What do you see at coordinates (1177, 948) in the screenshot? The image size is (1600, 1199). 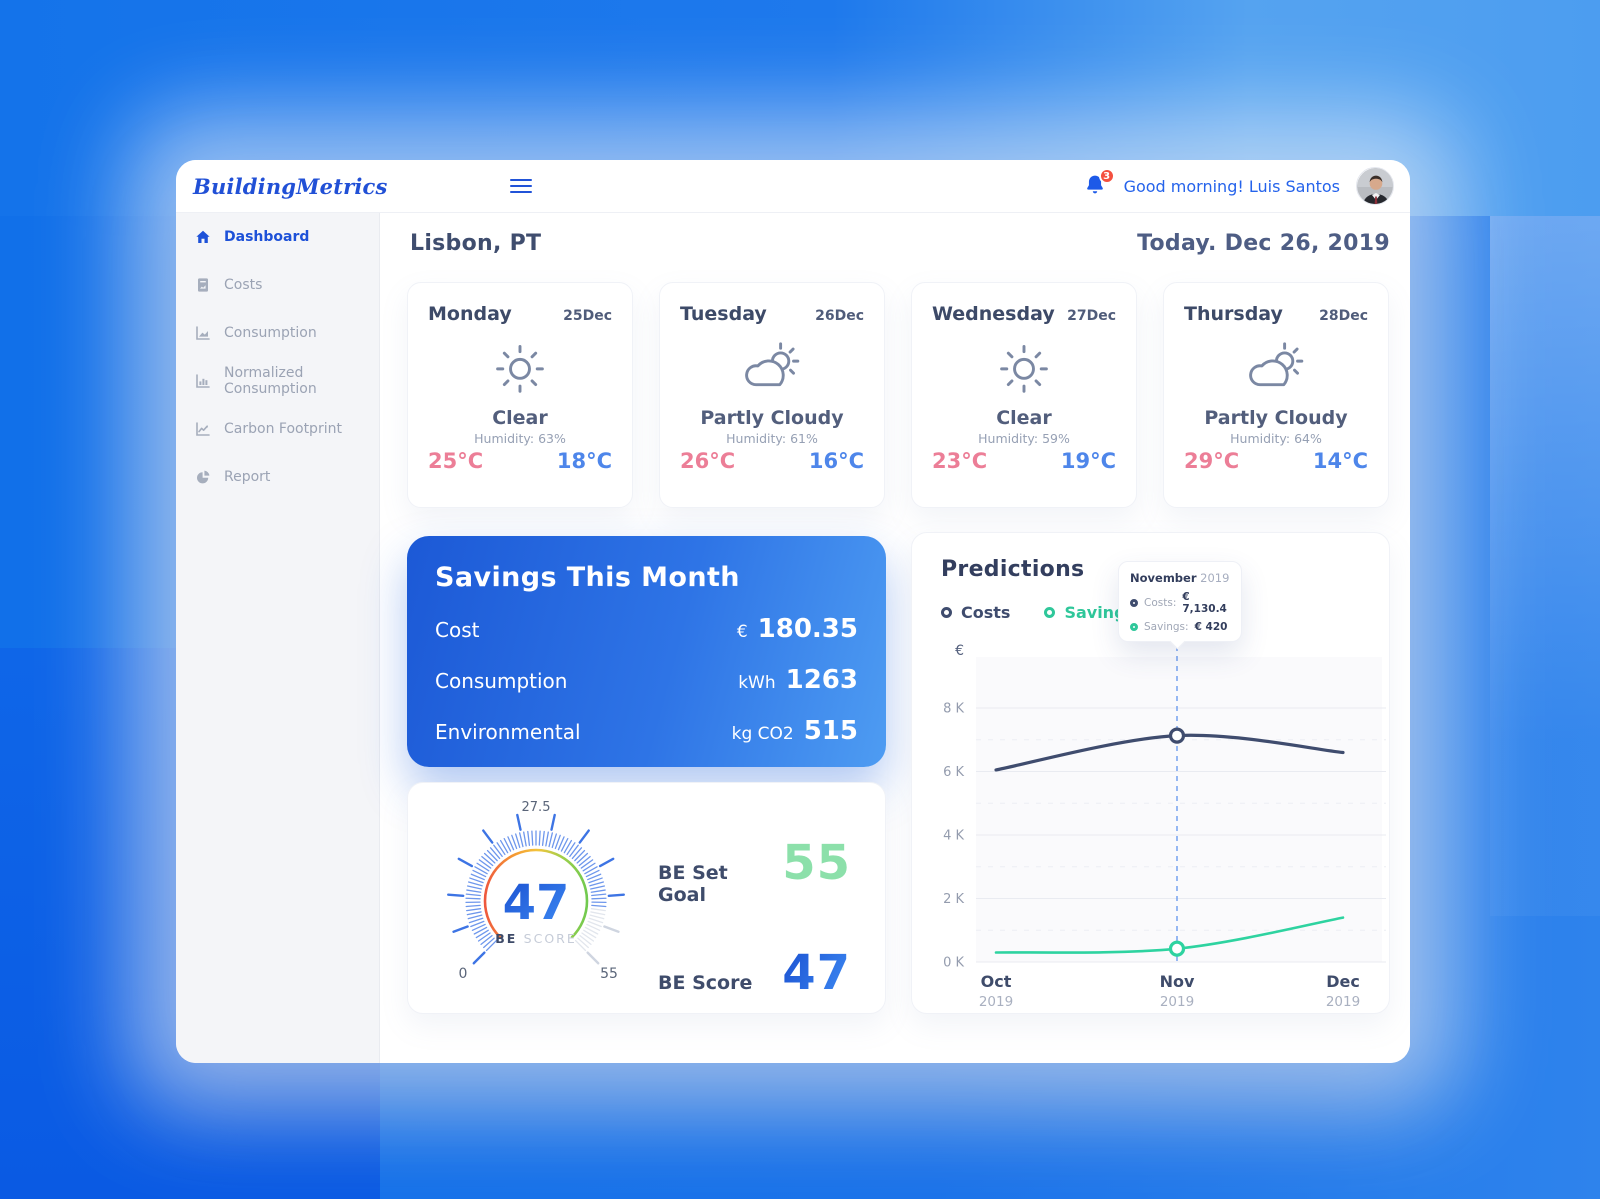 I see `saving-highlight-marker` at bounding box center [1177, 948].